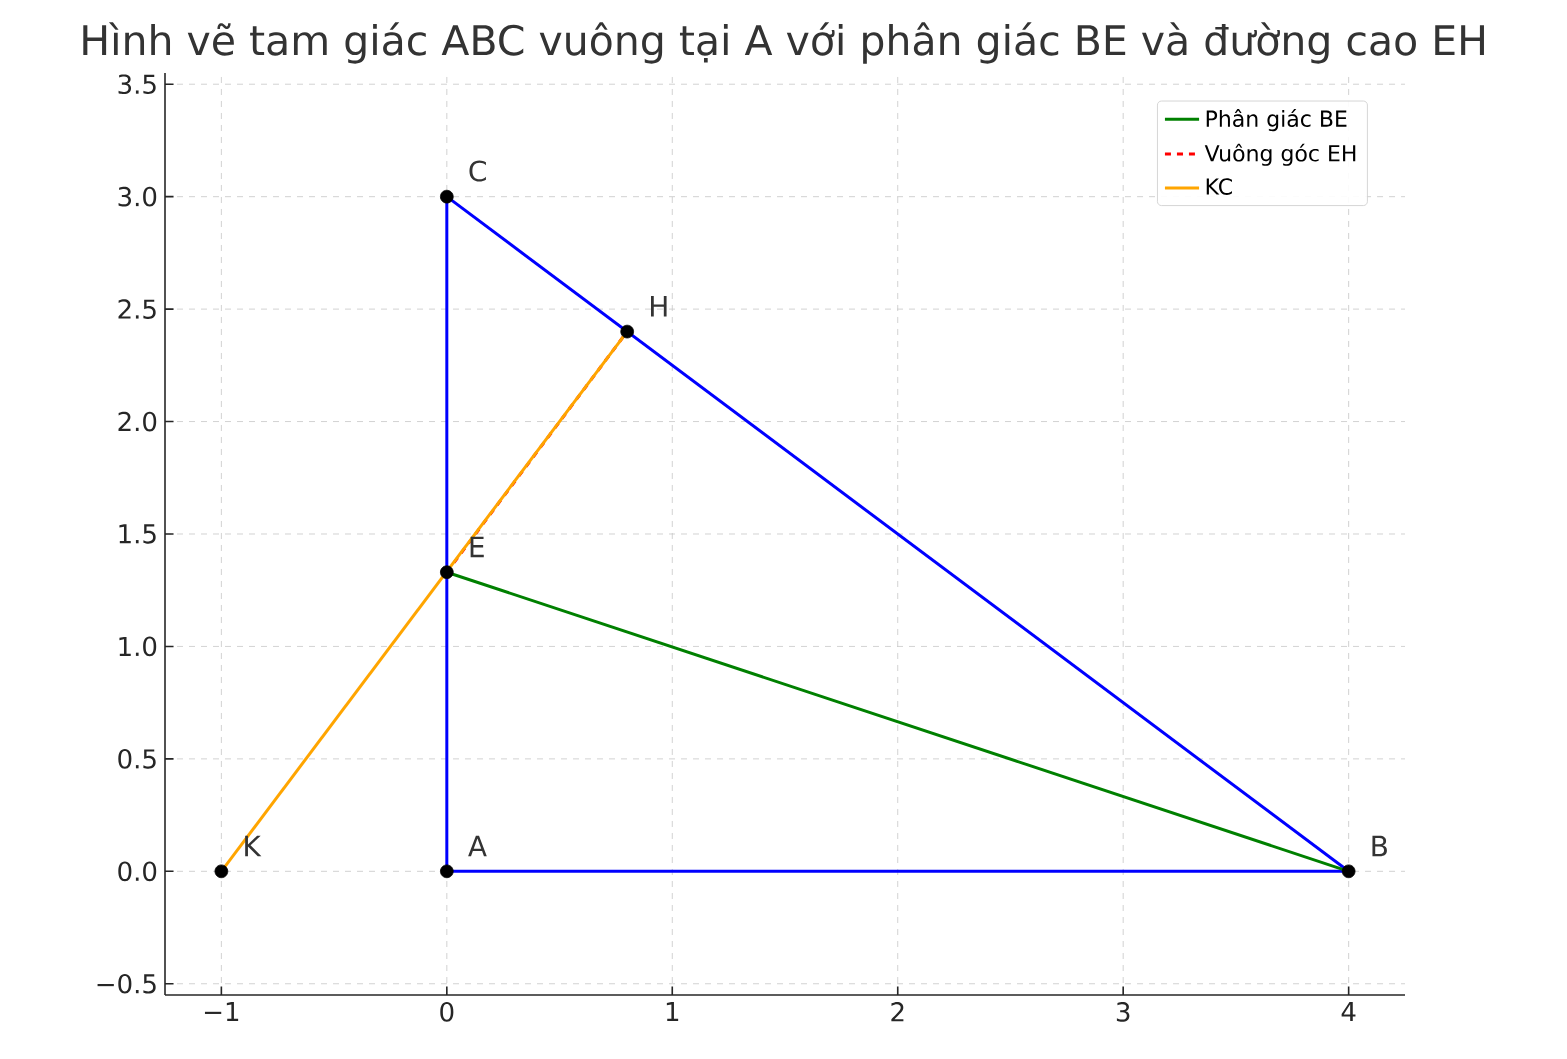  I want to click on chart-title: Hình vẽ tam giác ABC vuông tại A với phân giác BE và đường cao EH, so click(783, 43).